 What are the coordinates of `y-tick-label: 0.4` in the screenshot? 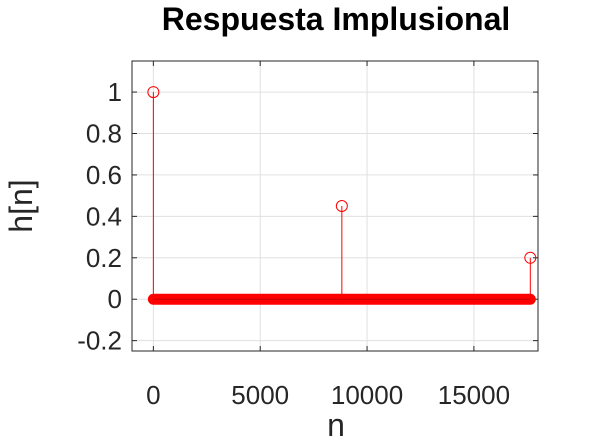 It's located at (104, 216).